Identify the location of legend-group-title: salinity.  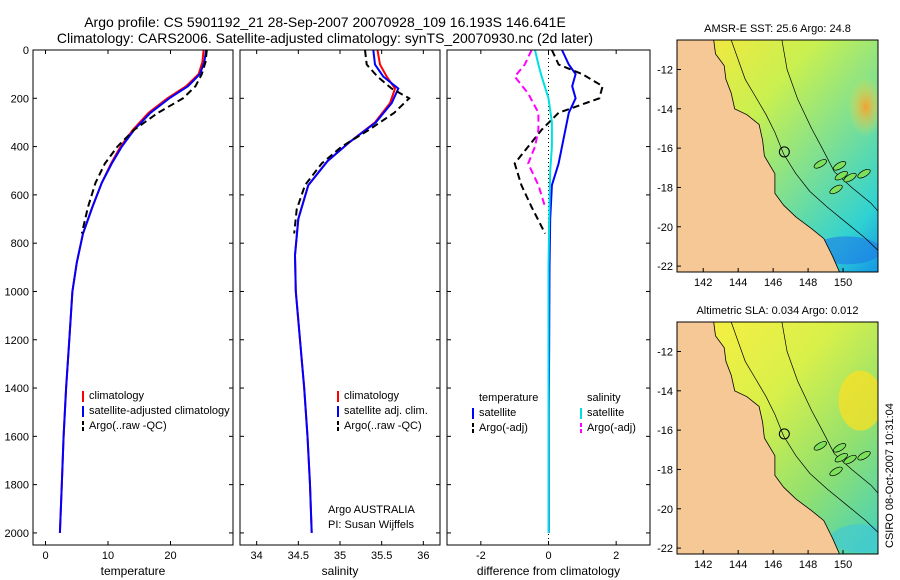
(604, 398).